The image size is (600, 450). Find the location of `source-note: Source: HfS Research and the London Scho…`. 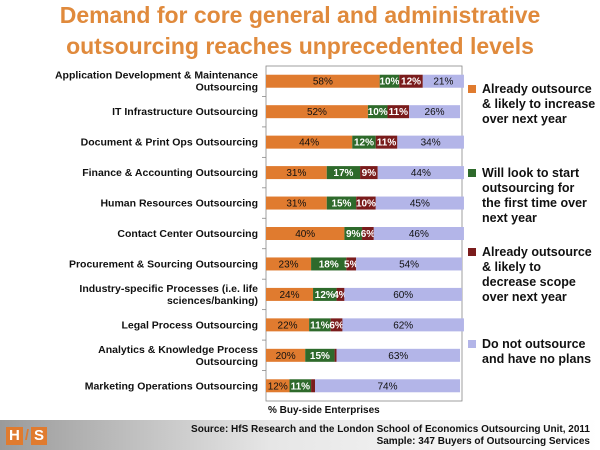

source-note: Source: HfS Research and the London Scho… is located at coordinates (390, 436).